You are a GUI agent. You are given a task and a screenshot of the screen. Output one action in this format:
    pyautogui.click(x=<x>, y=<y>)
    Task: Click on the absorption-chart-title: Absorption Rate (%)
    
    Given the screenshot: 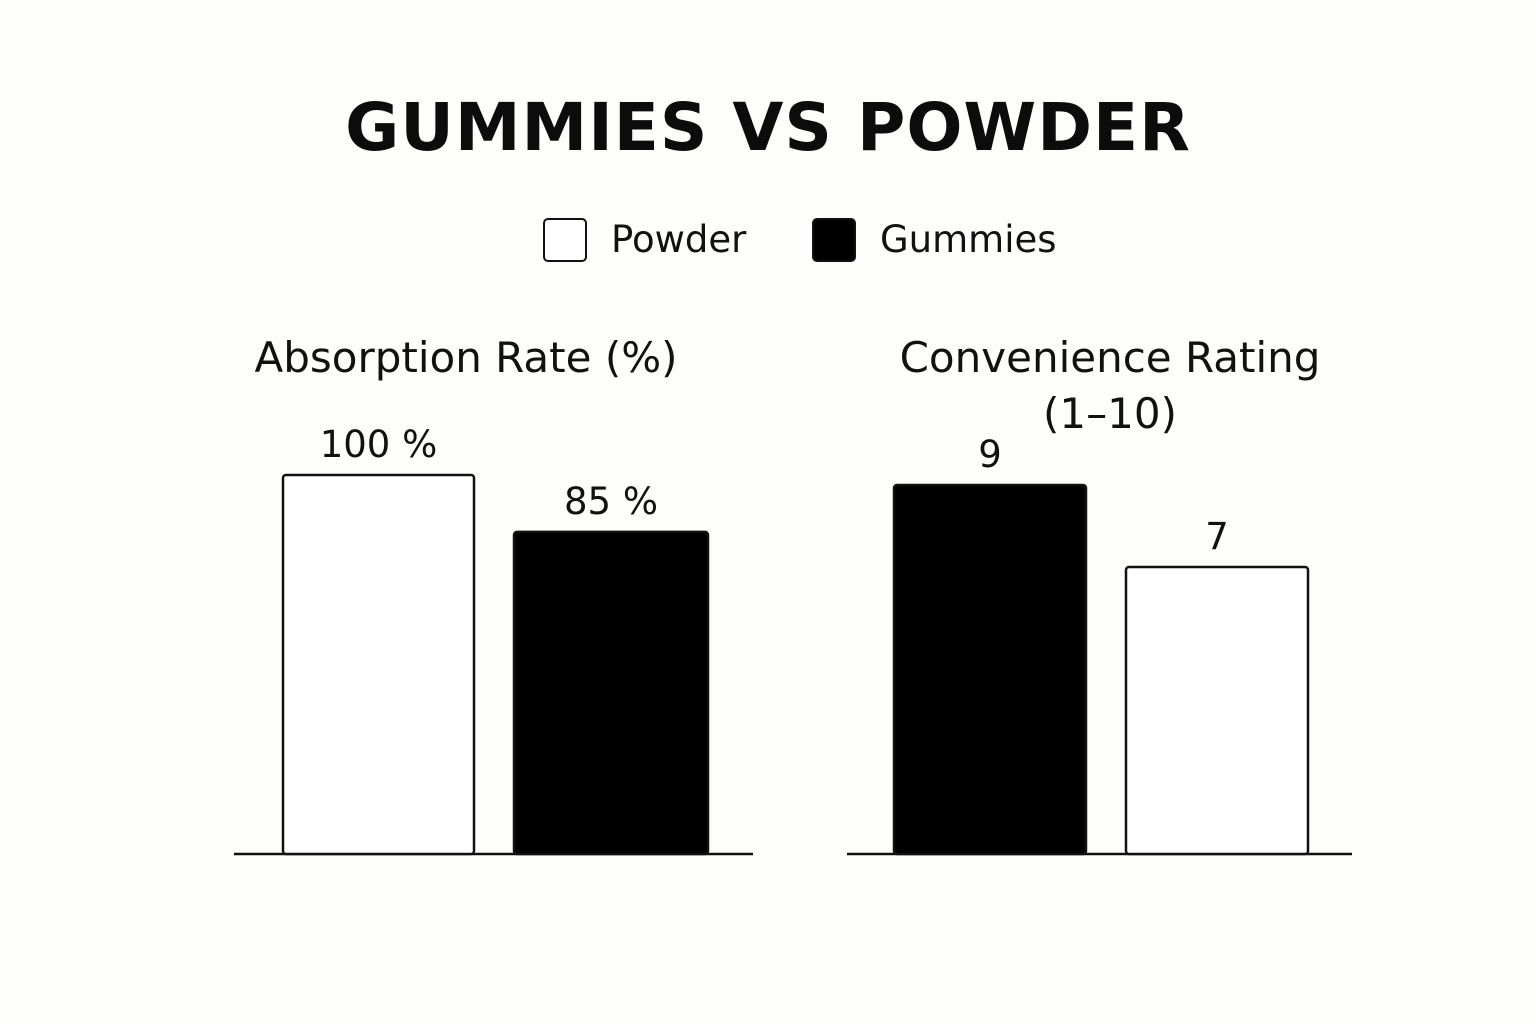 What is the action you would take?
    pyautogui.click(x=465, y=357)
    